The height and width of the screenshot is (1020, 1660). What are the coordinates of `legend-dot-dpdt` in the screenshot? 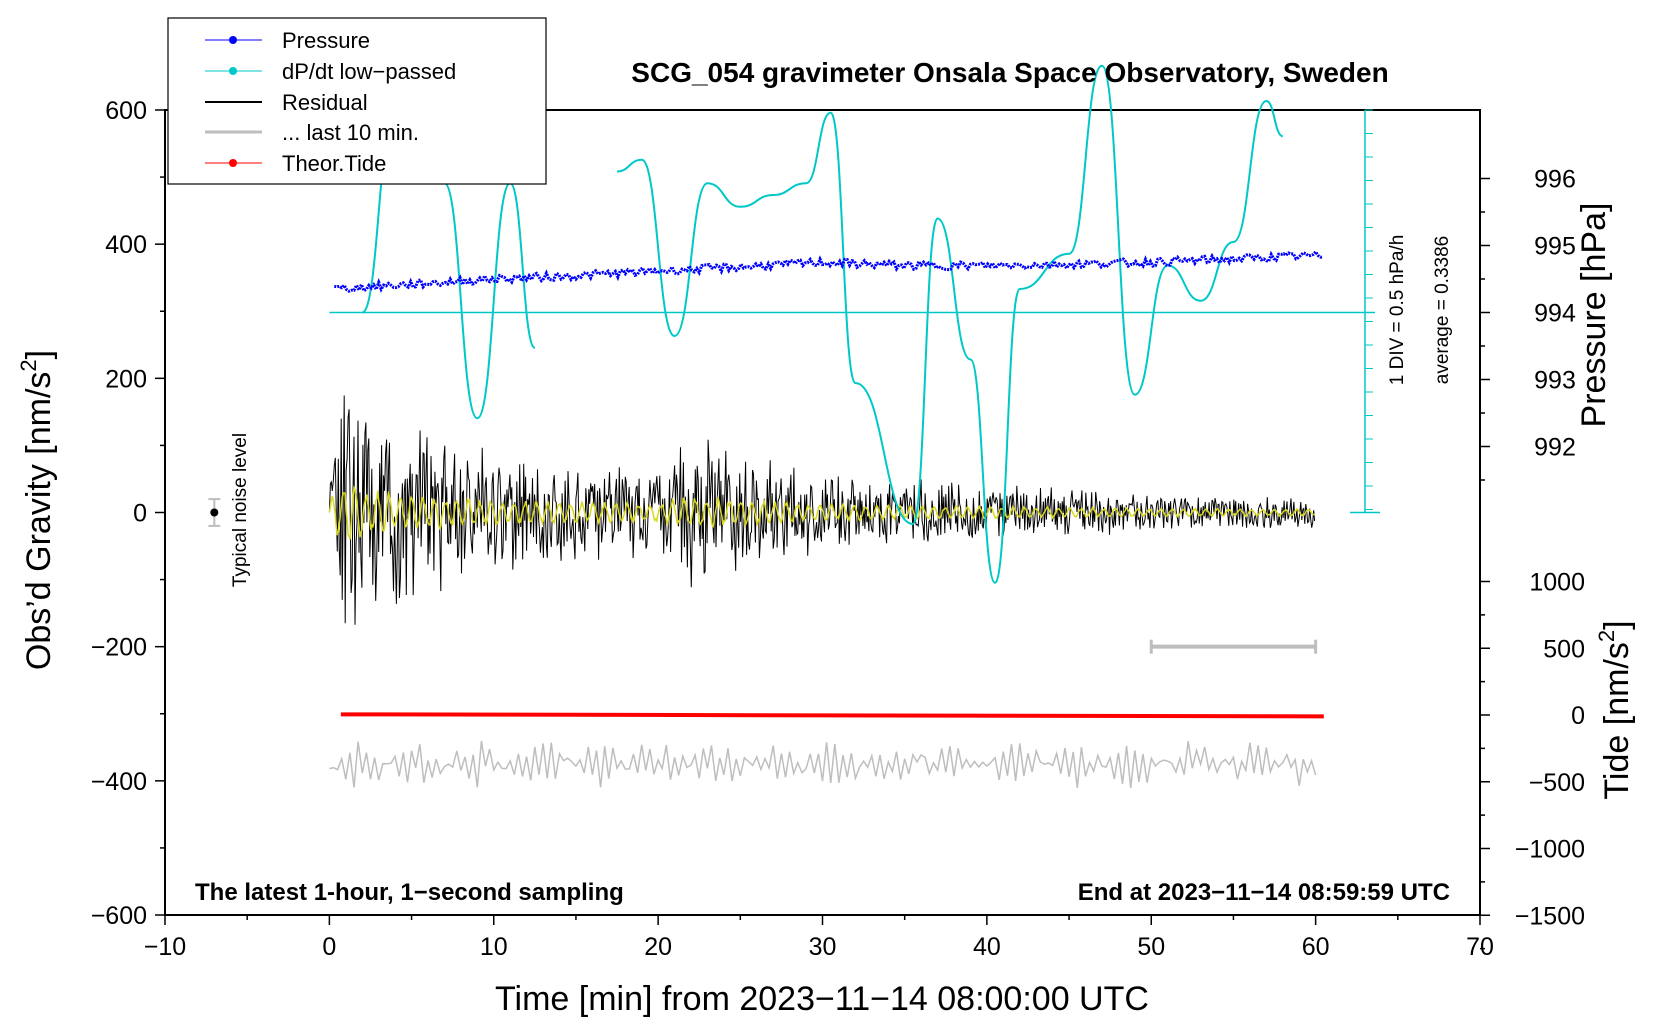 It's located at (233, 71).